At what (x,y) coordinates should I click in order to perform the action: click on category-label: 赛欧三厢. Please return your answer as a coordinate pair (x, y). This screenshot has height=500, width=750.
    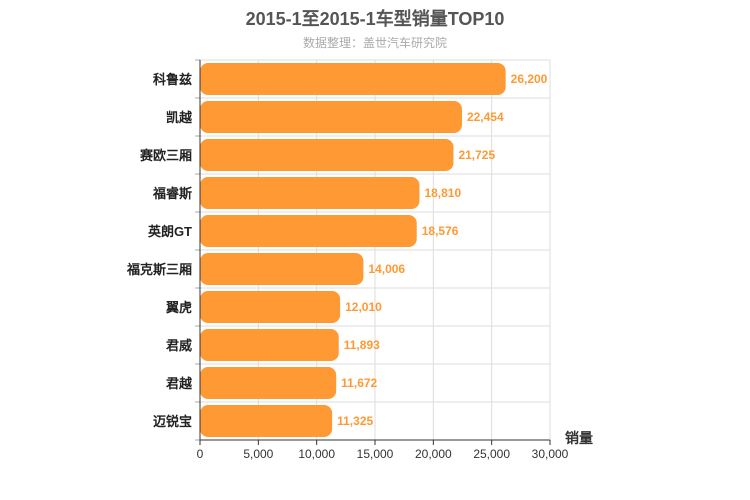
    Looking at the image, I should click on (165, 155).